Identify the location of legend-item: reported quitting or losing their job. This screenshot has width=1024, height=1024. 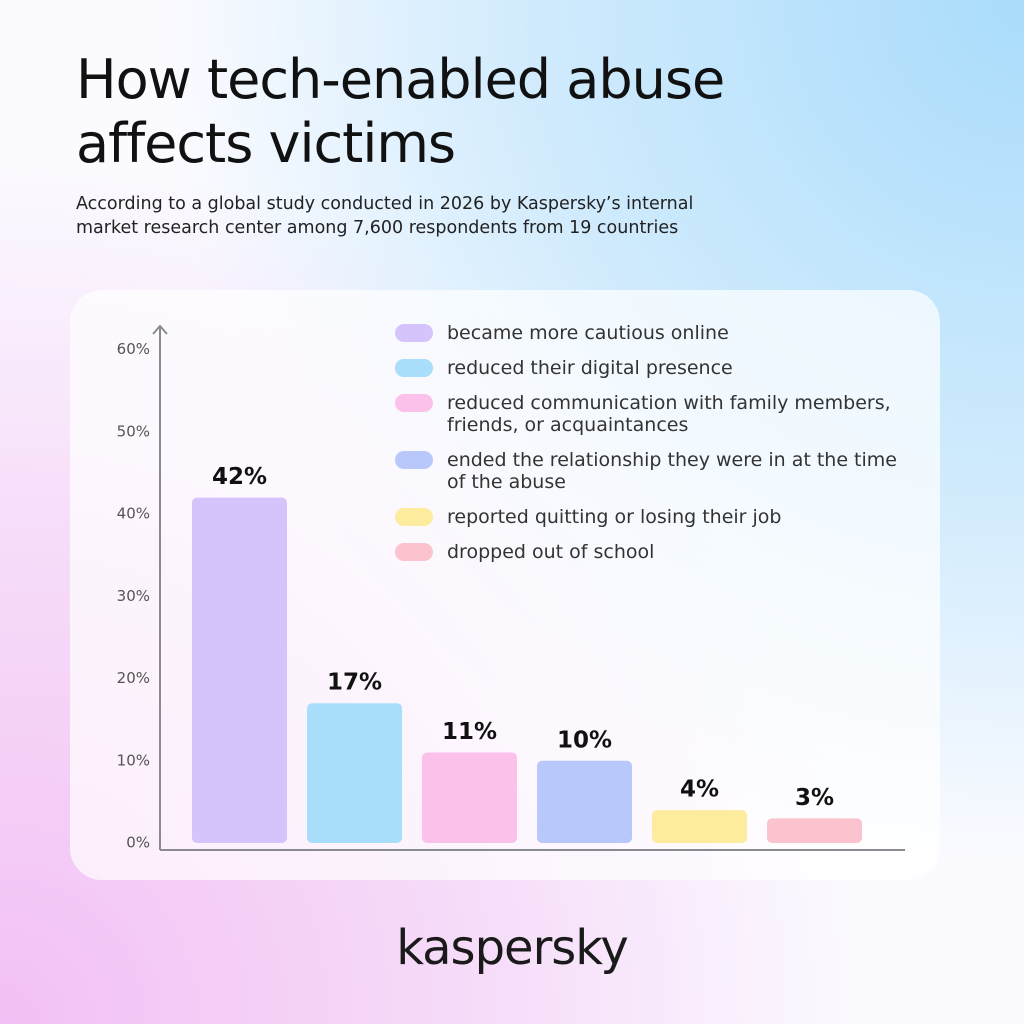
(655, 517).